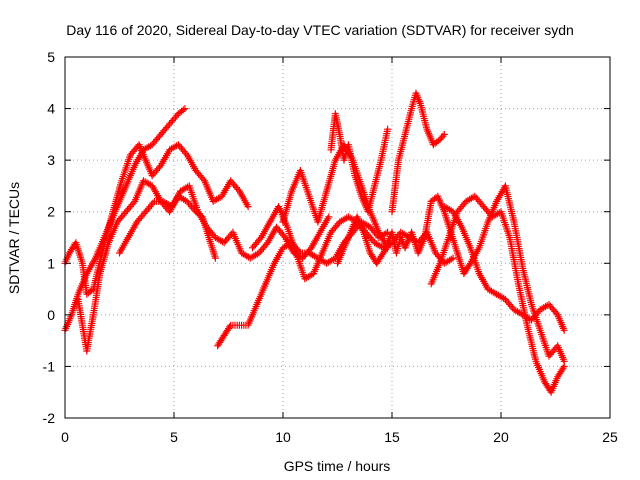  What do you see at coordinates (392, 437) in the screenshot?
I see `x-tick-label: 15` at bounding box center [392, 437].